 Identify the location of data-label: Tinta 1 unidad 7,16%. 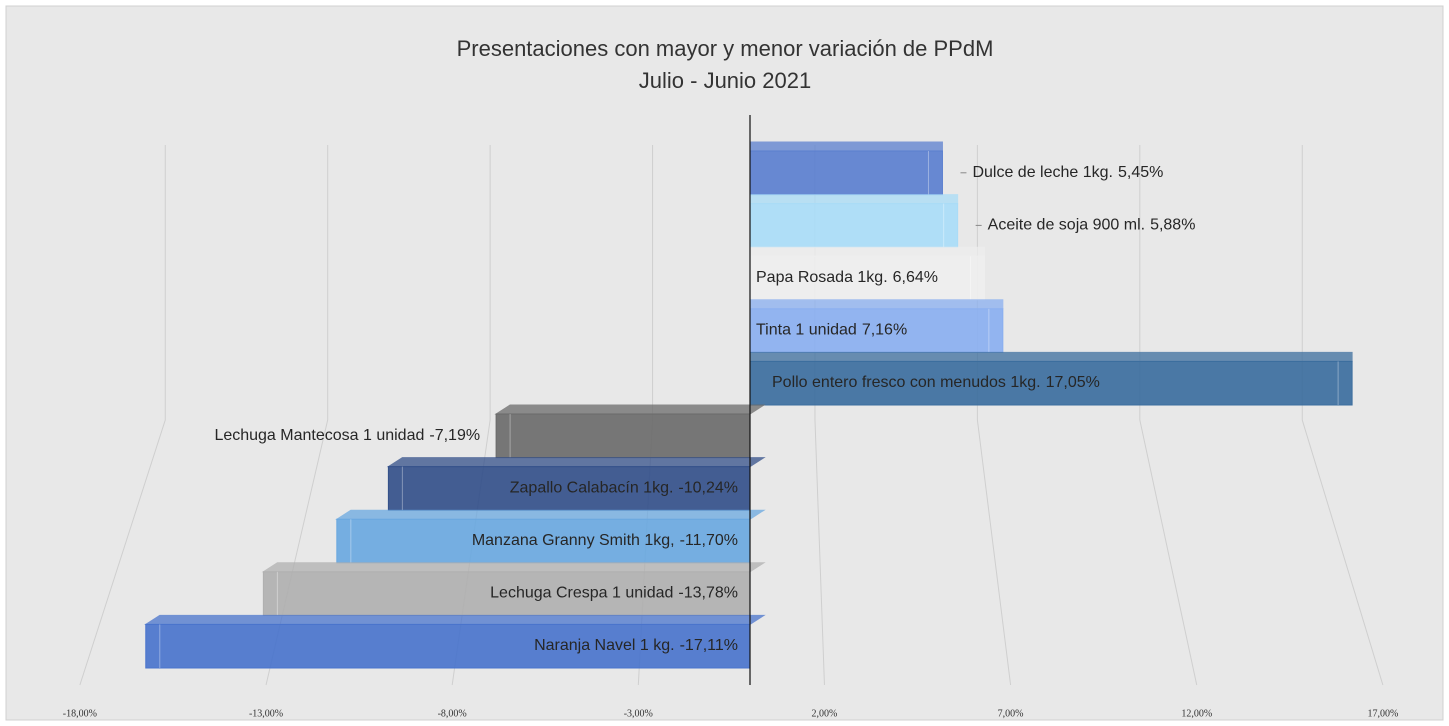
(831, 330).